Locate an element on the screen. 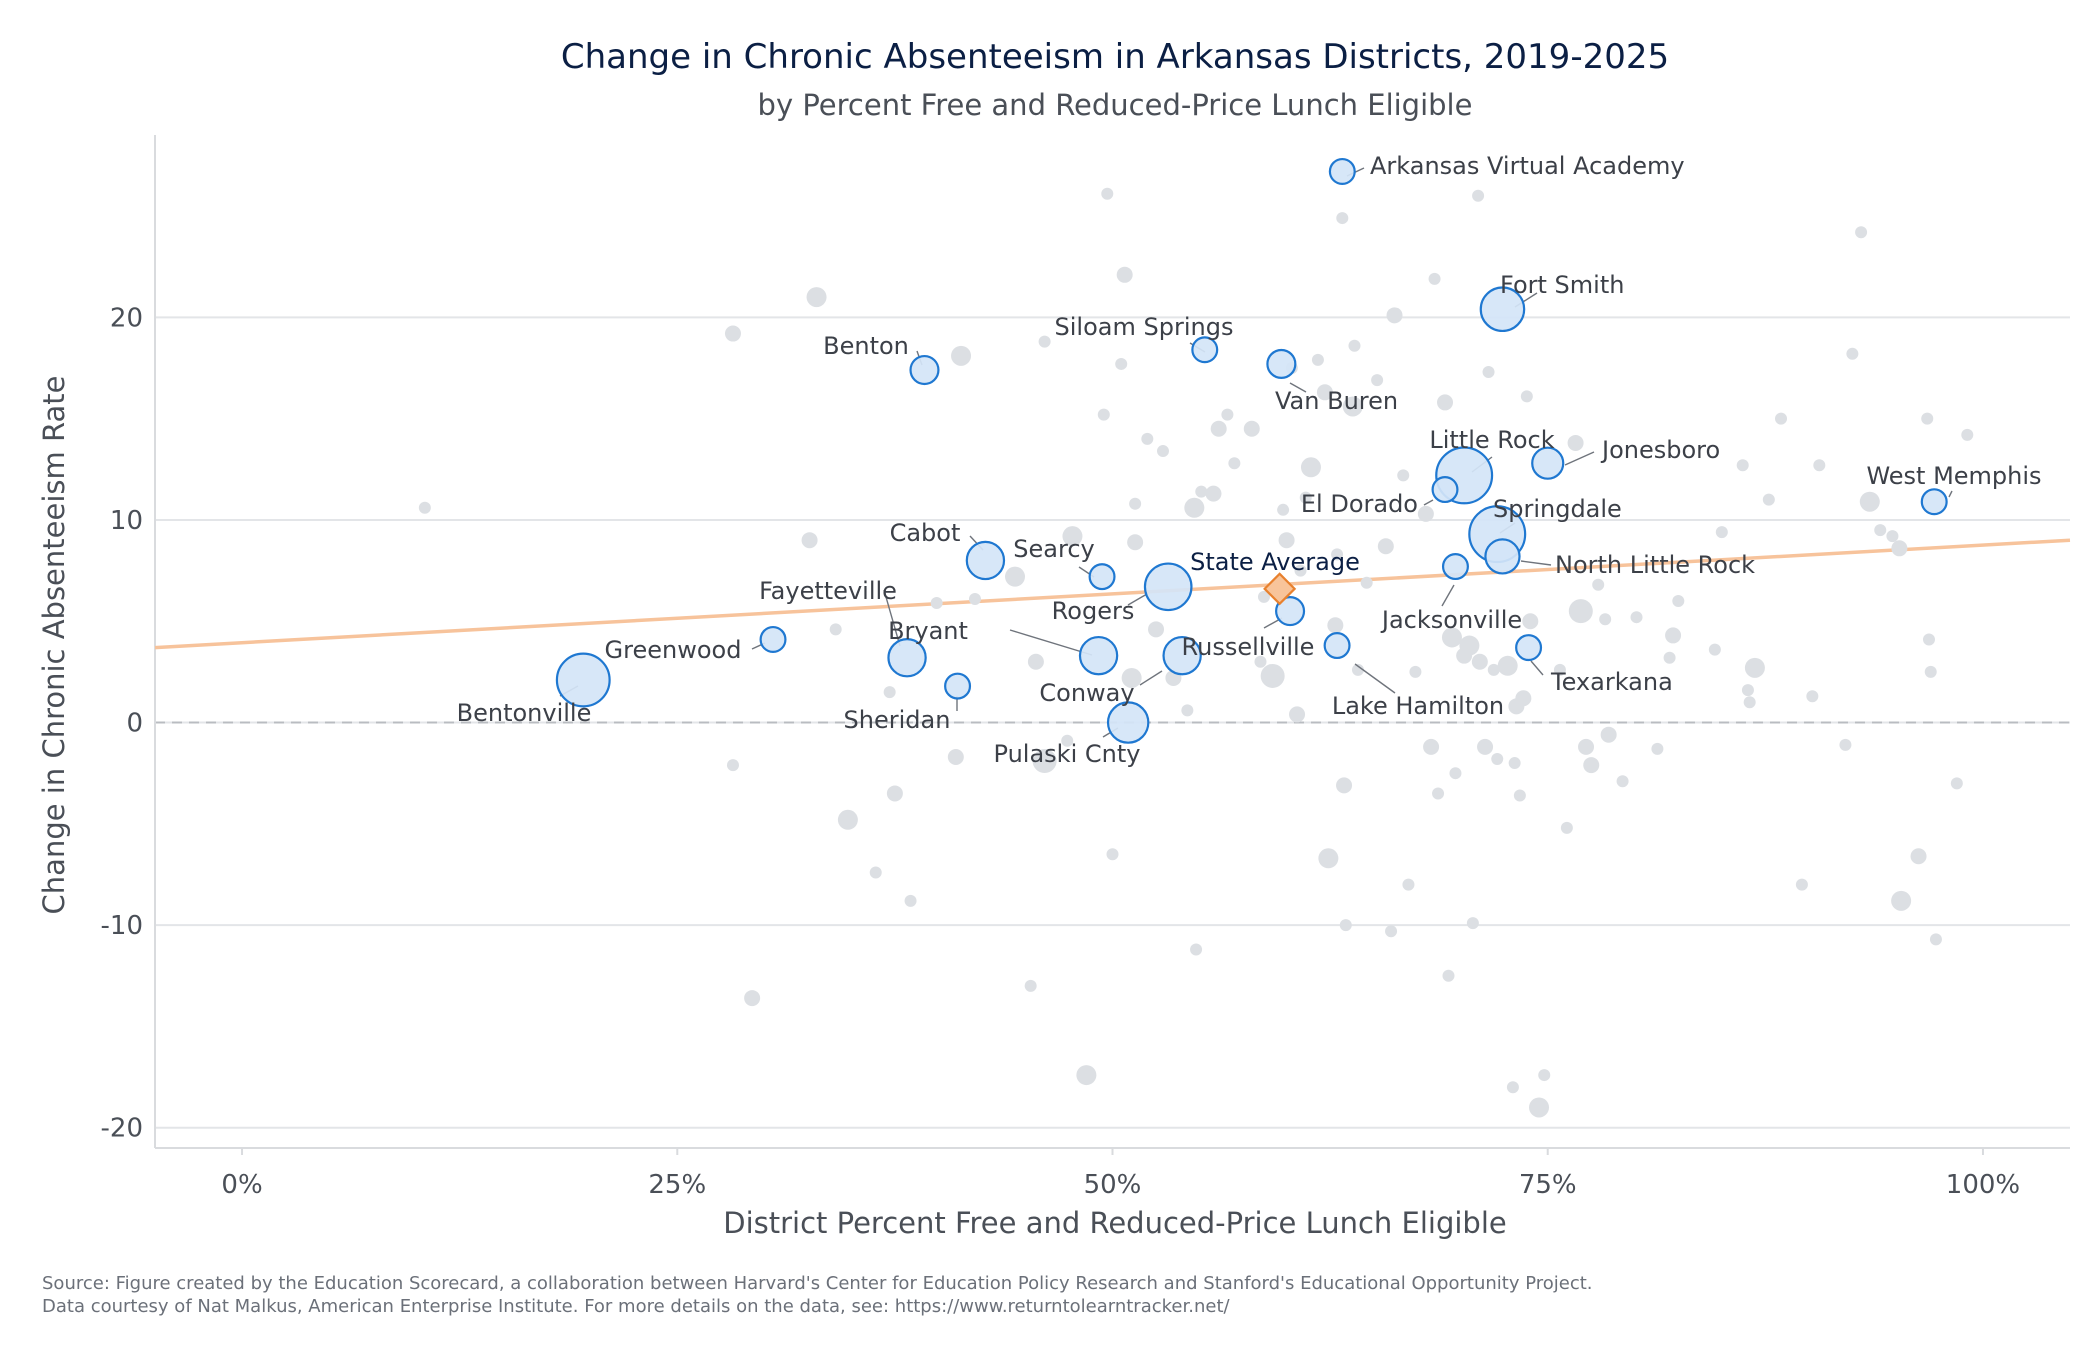 Image resolution: width=2100 pixels, height=1350 pixels. y-tick-label: -20 is located at coordinates (122, 1129).